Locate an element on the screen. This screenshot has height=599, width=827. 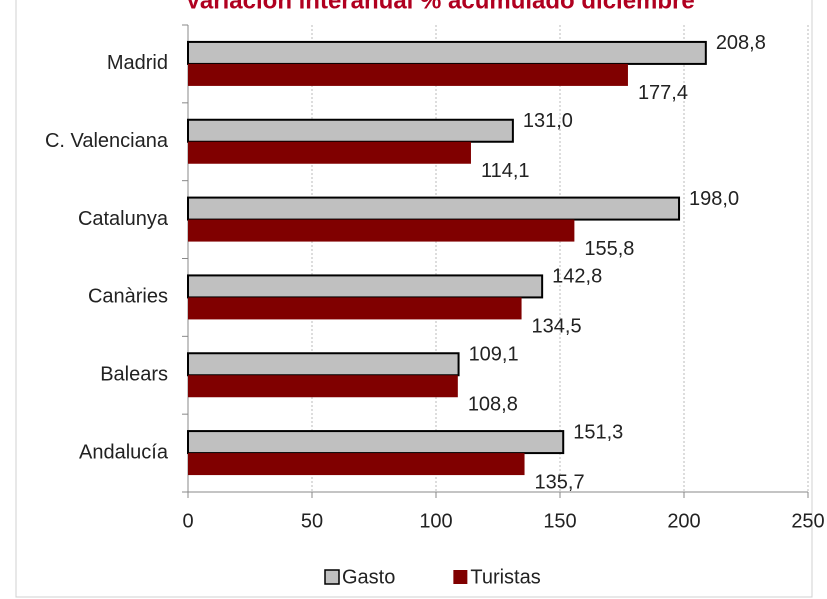
x-tick-label: 100 is located at coordinates (435, 521).